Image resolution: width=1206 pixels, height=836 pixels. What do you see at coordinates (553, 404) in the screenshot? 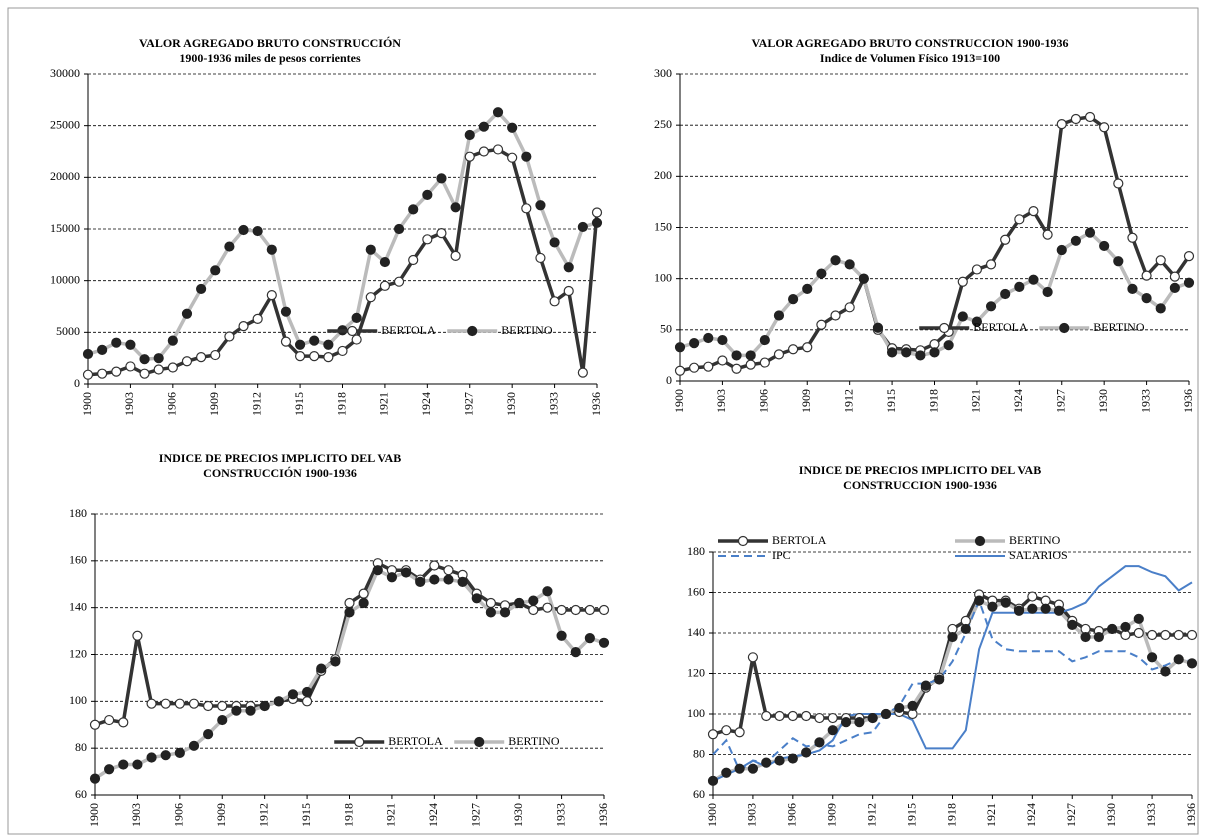
I see `x-tick-label: 1933` at bounding box center [553, 404].